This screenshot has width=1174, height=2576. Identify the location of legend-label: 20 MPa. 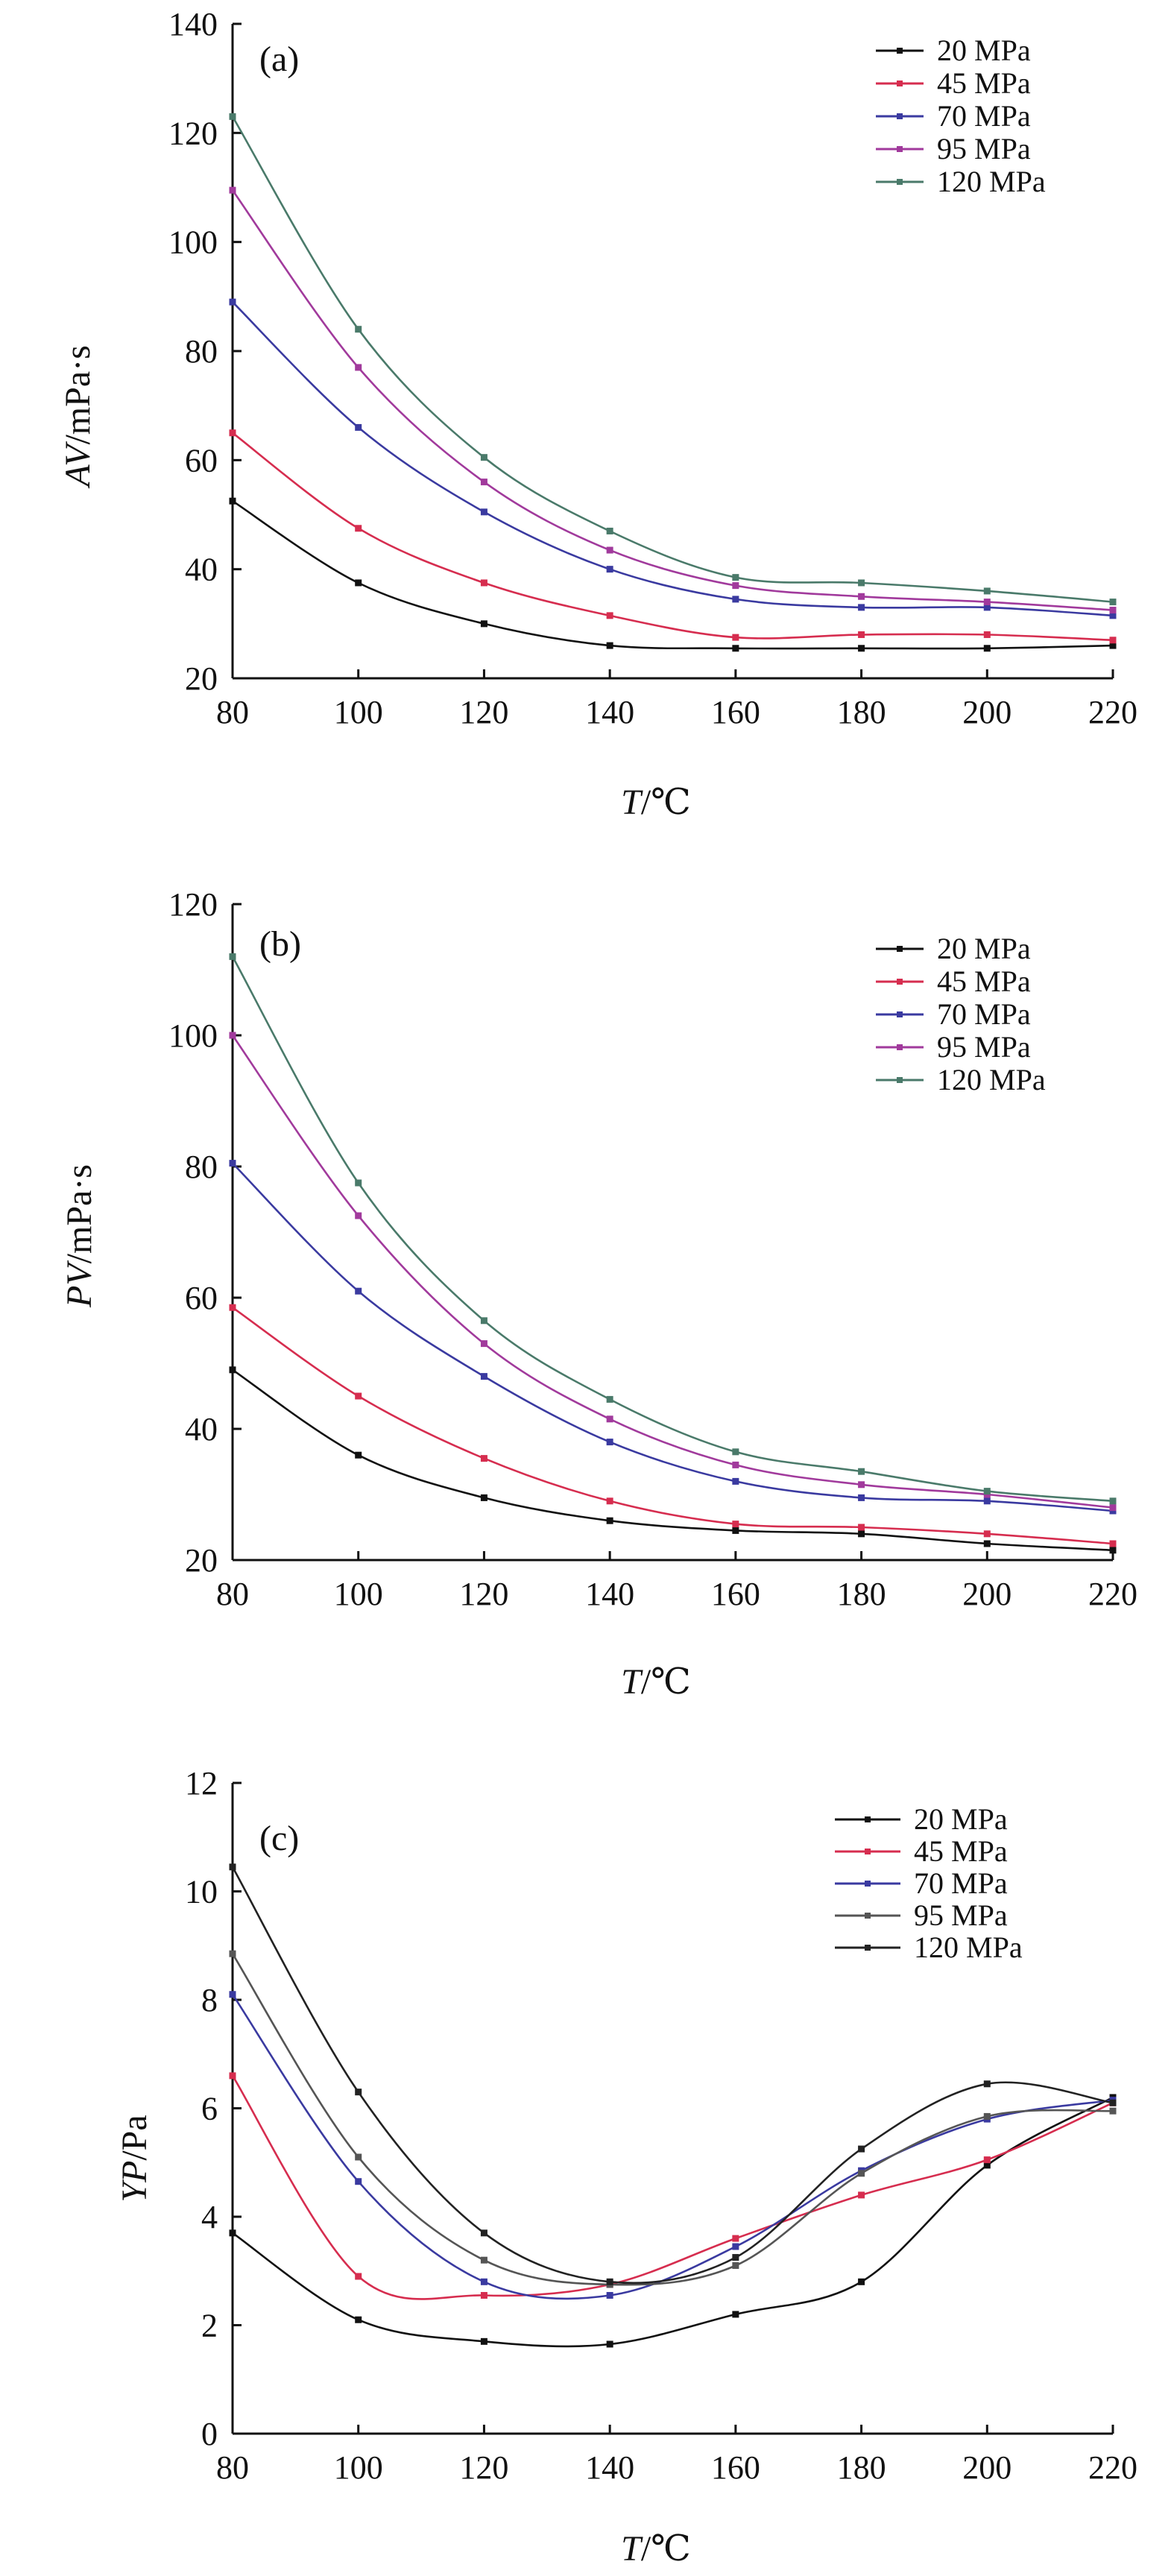
(961, 1819).